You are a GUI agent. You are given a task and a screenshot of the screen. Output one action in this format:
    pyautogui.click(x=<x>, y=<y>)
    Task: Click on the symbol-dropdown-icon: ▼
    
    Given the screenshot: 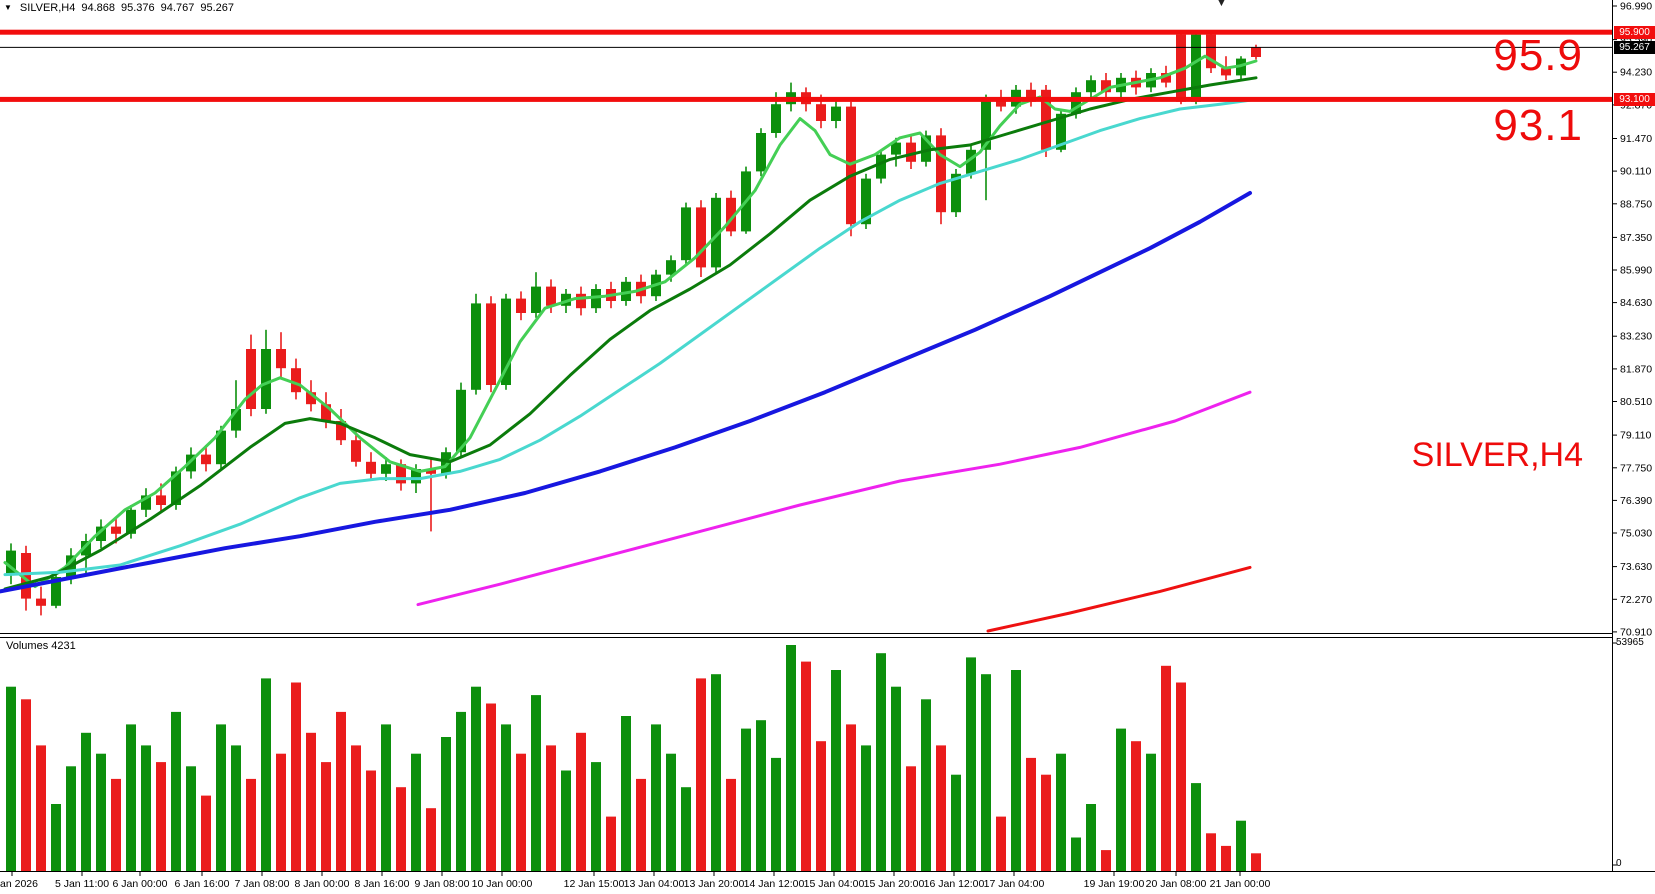 What is the action you would take?
    pyautogui.click(x=8, y=7)
    